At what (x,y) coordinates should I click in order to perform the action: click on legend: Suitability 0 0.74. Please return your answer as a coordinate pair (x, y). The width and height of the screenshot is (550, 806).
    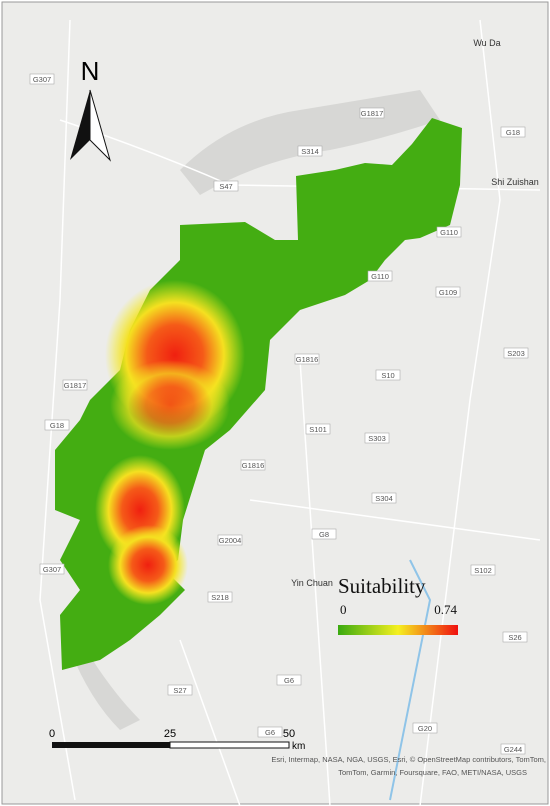
    Looking at the image, I should click on (398, 604).